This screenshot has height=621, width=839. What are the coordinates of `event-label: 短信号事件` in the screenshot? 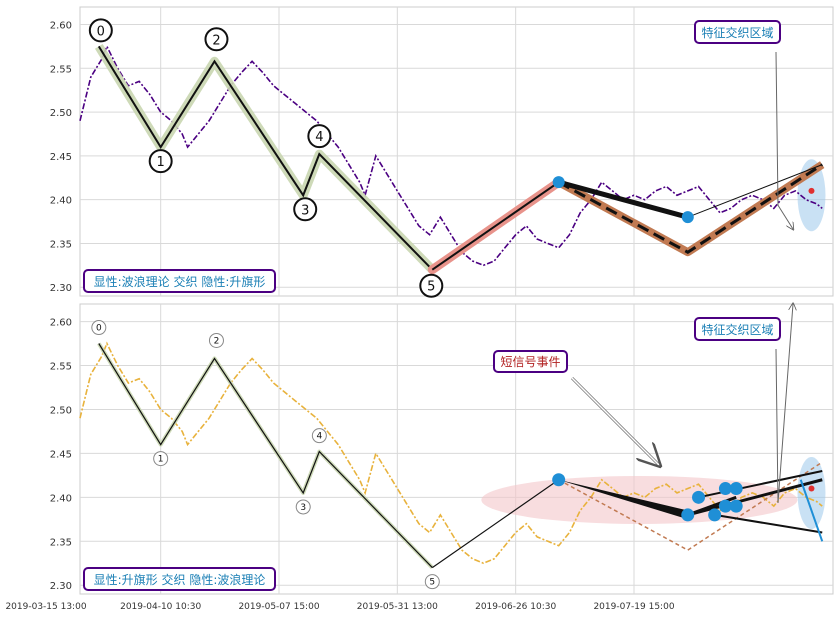 It's located at (530, 362).